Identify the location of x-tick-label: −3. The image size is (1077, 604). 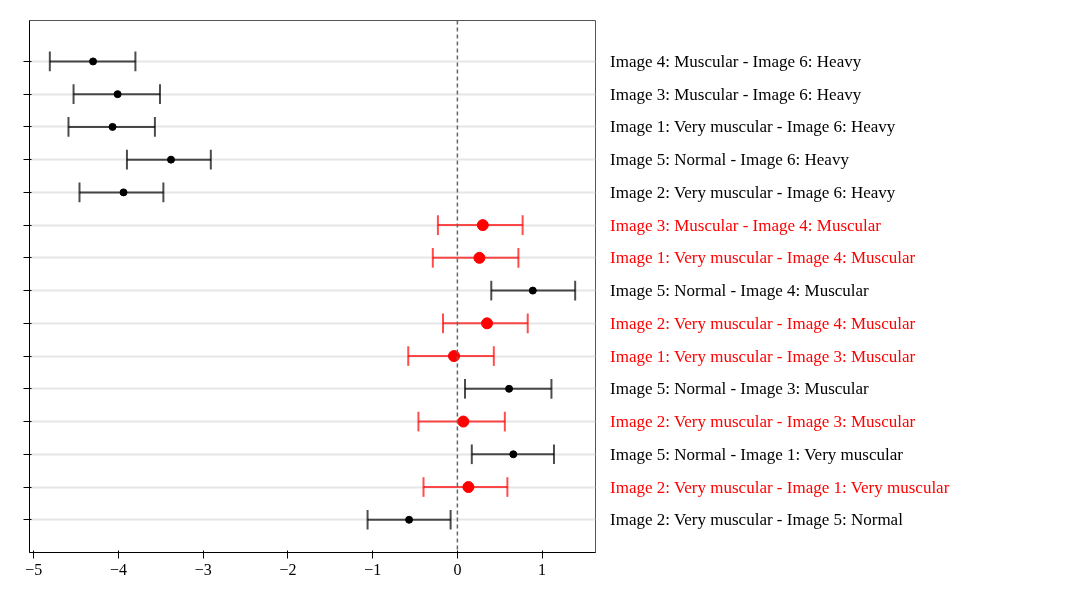
(203, 569).